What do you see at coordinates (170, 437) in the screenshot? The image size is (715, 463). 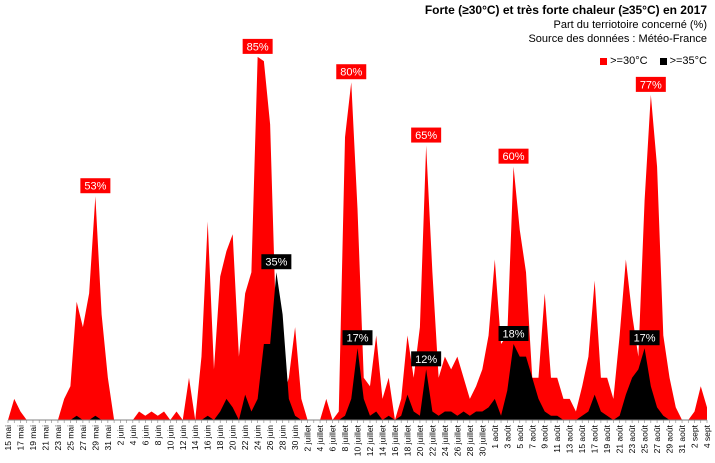 I see `x-tick-label: 10 juin` at bounding box center [170, 437].